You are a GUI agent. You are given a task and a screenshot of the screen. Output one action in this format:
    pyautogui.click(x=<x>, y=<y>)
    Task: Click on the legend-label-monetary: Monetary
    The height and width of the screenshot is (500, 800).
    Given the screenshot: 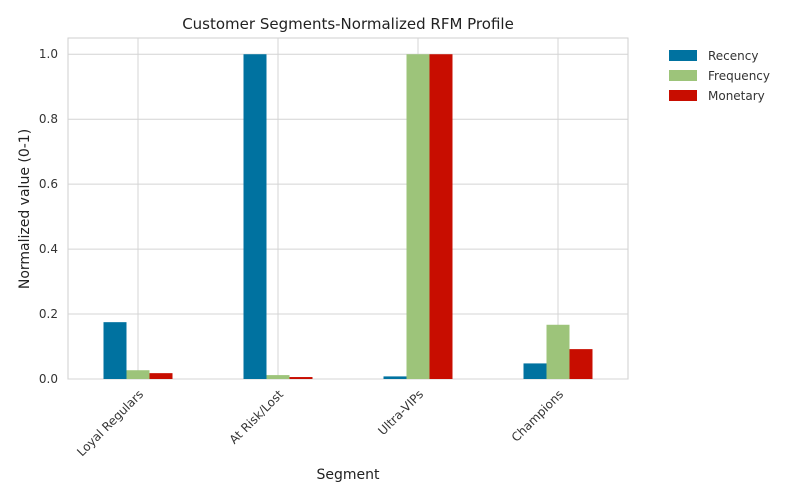 What is the action you would take?
    pyautogui.click(x=736, y=96)
    